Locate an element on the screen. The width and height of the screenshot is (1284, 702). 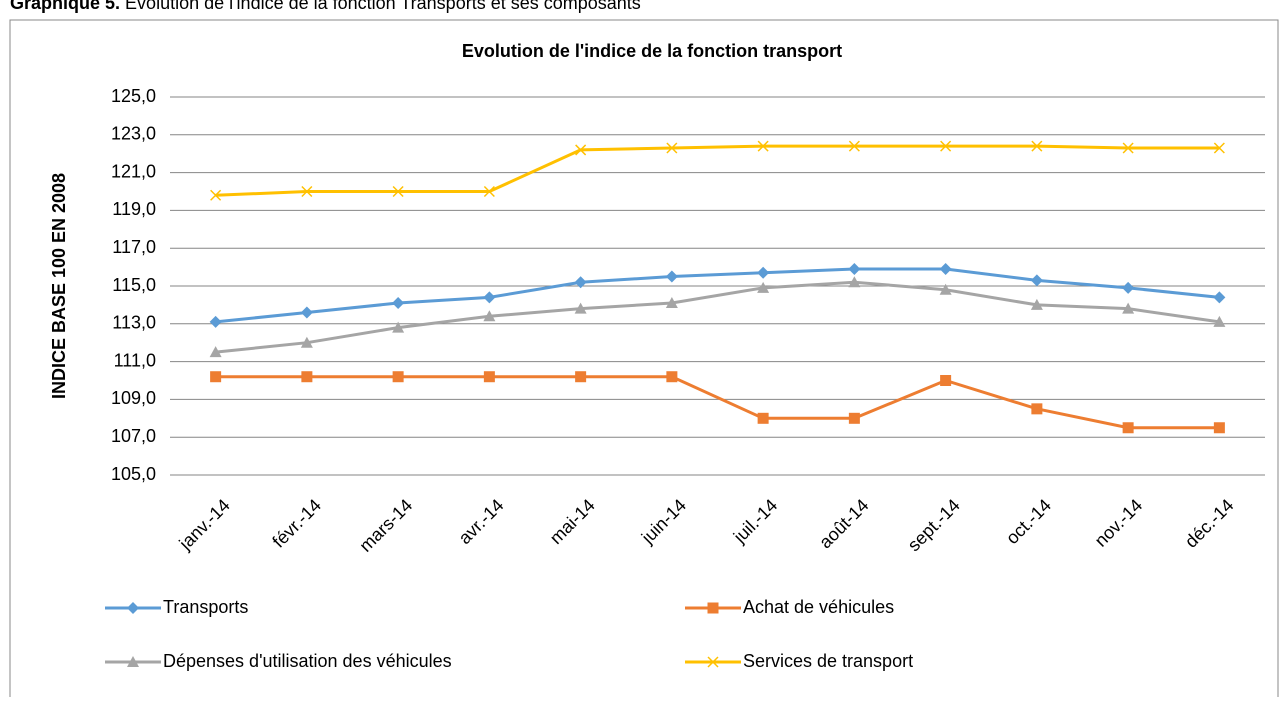
x-tick-label: juin-14 is located at coordinates (663, 521).